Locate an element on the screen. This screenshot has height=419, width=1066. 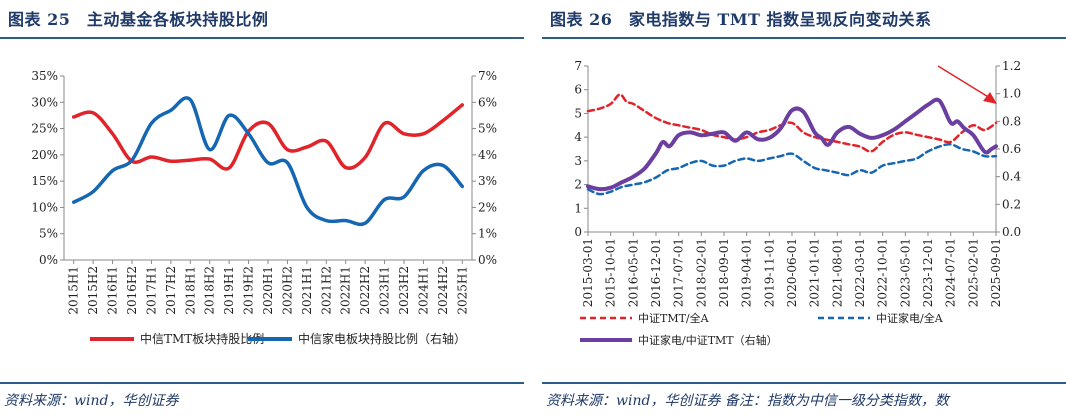
legend-label: 中信TMT板块持股比例 is located at coordinates (202, 338).